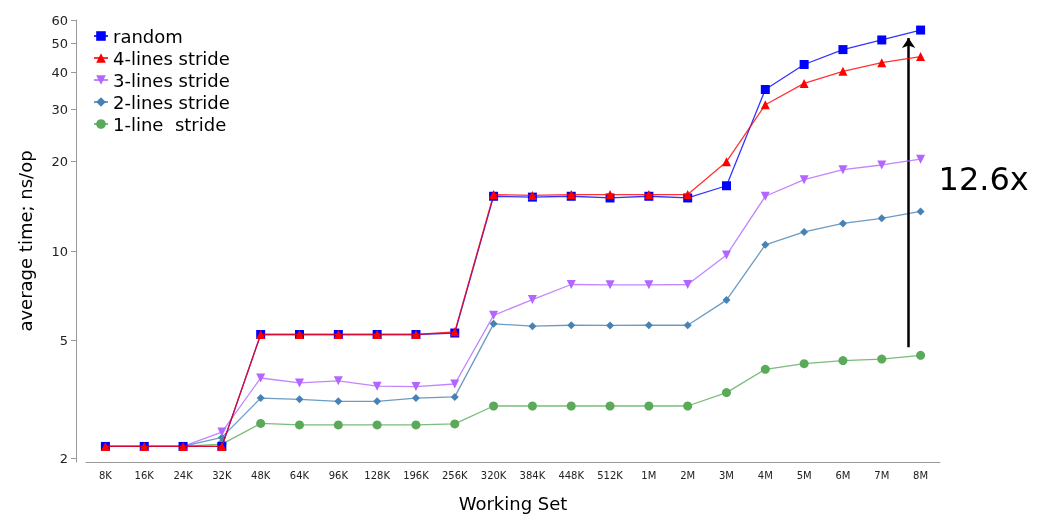  I want to click on legend-label: 1-line stride, so click(170, 124).